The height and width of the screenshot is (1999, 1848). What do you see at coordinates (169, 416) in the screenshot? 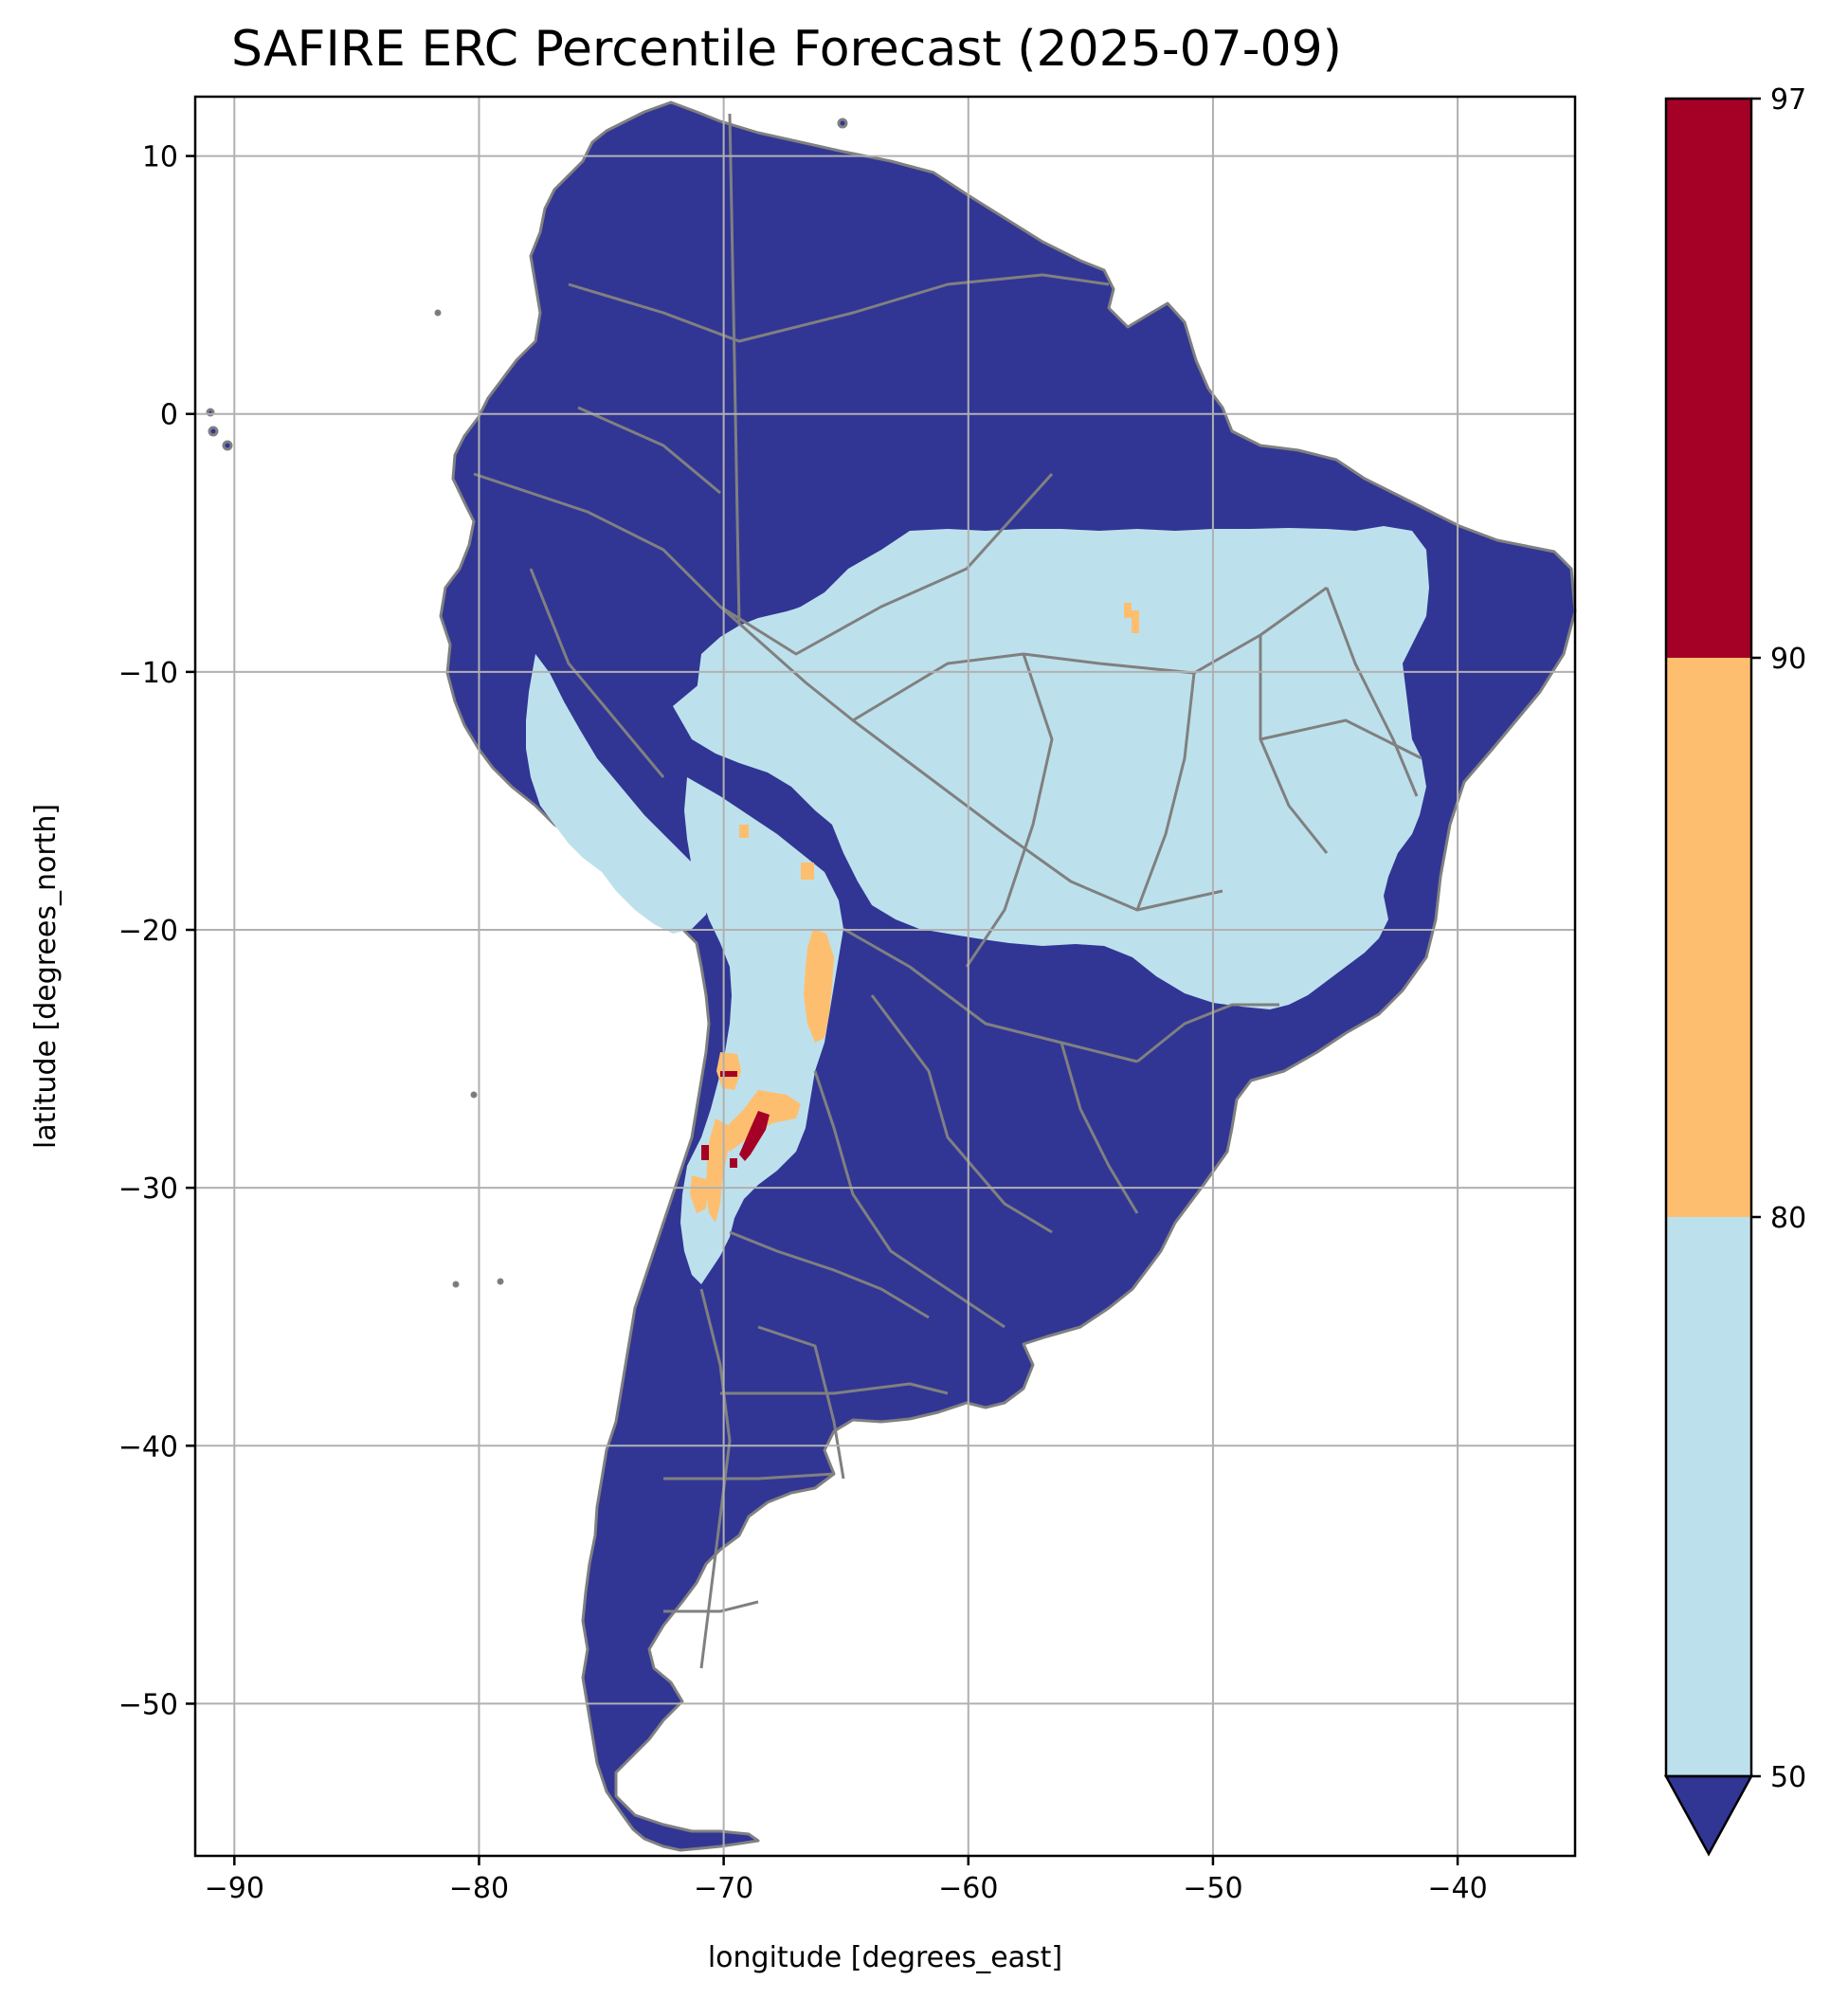
I see `y-tick-label: 0` at bounding box center [169, 416].